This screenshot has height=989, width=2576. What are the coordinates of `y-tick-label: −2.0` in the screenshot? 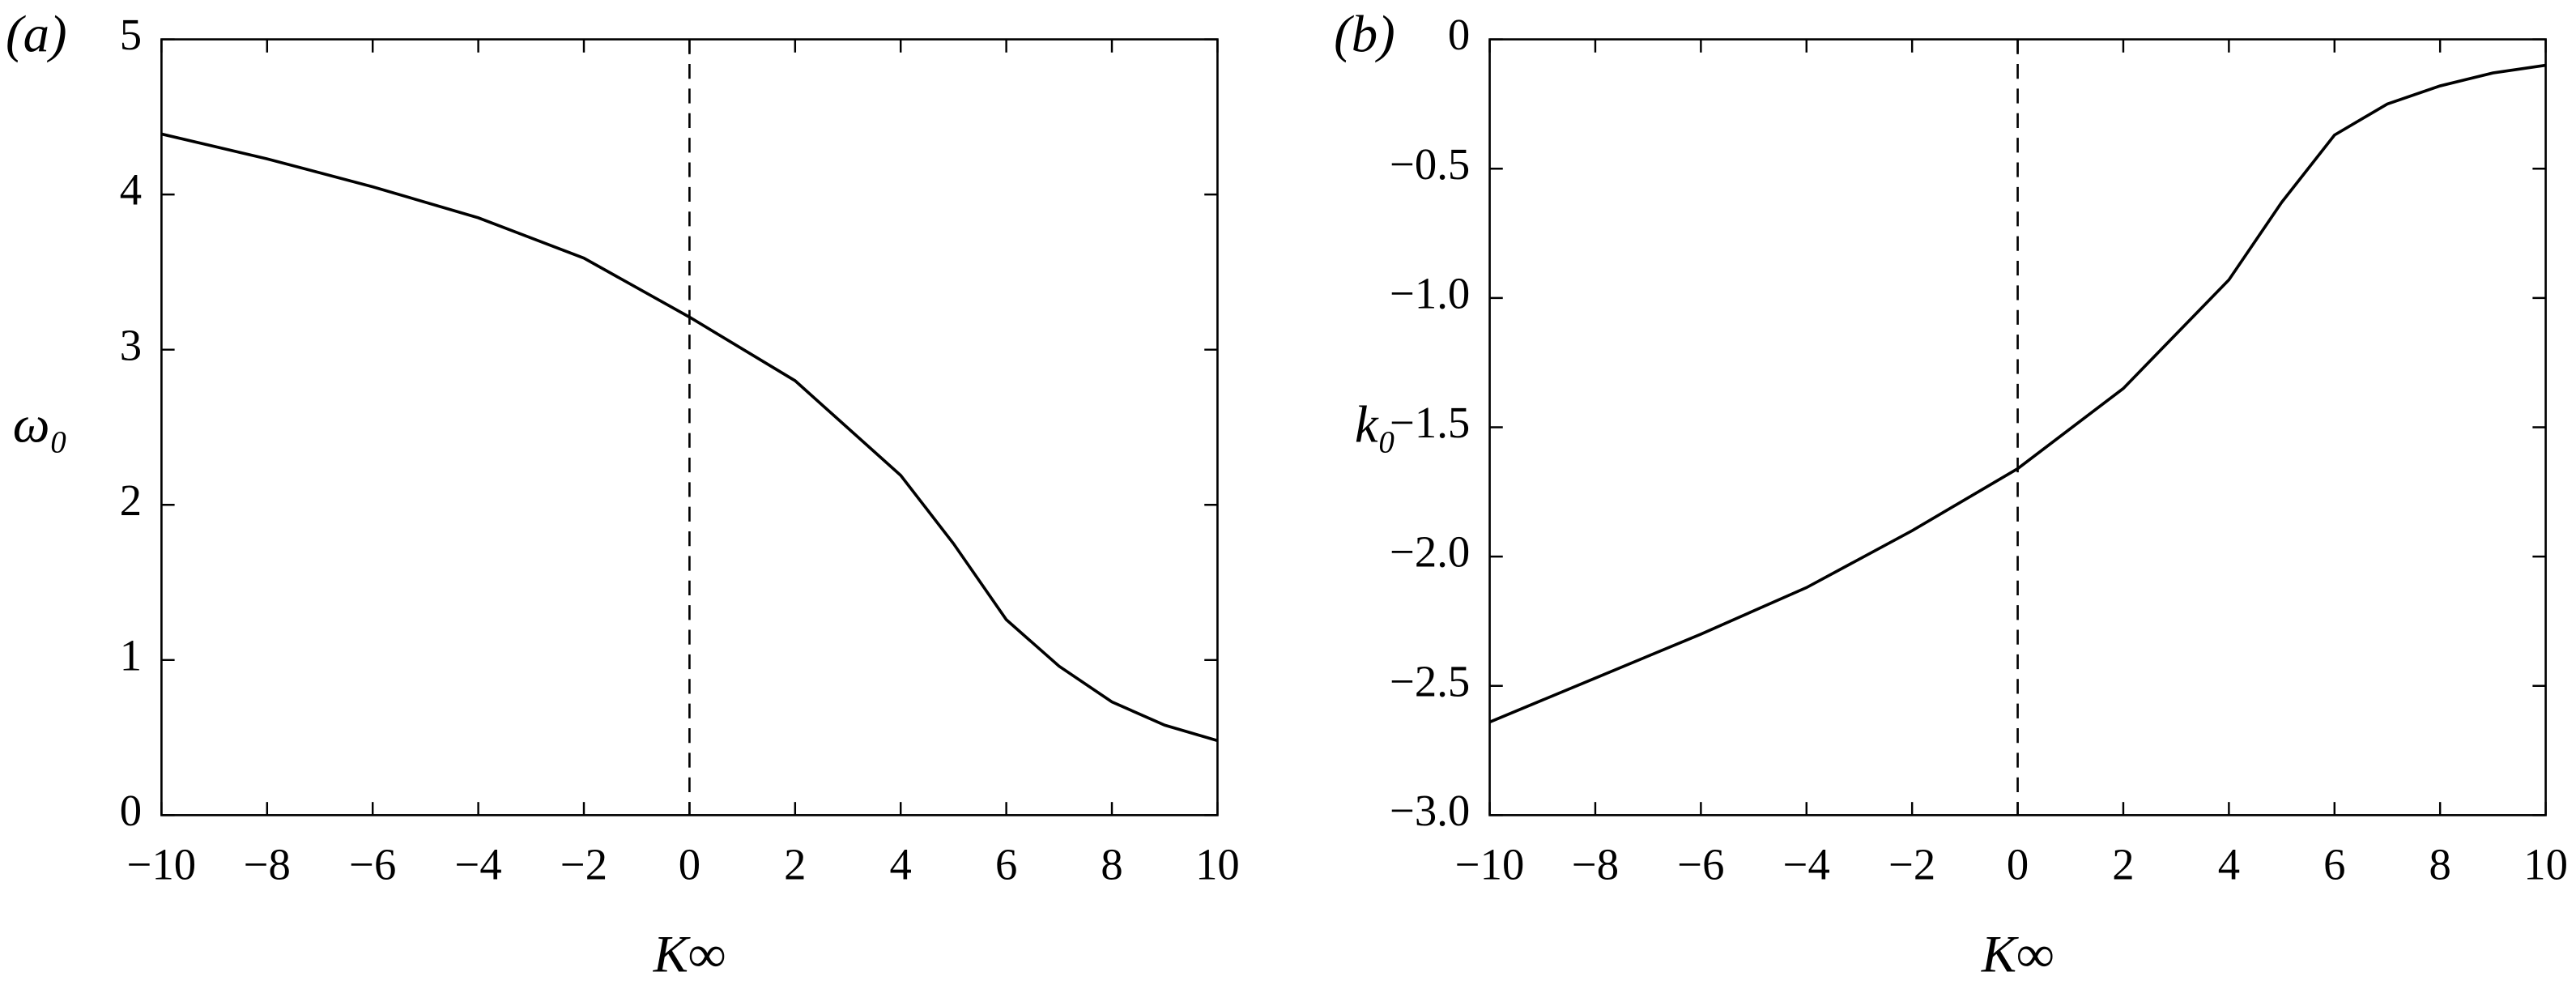 It's located at (1430, 552).